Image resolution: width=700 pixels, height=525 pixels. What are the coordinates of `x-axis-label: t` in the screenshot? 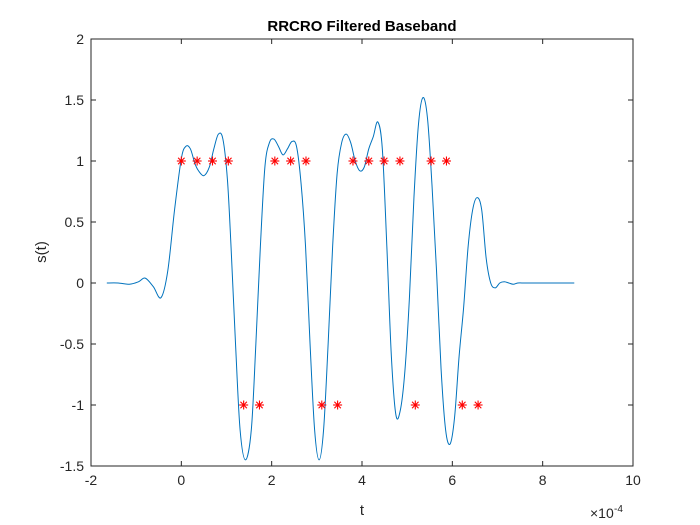 It's located at (362, 510).